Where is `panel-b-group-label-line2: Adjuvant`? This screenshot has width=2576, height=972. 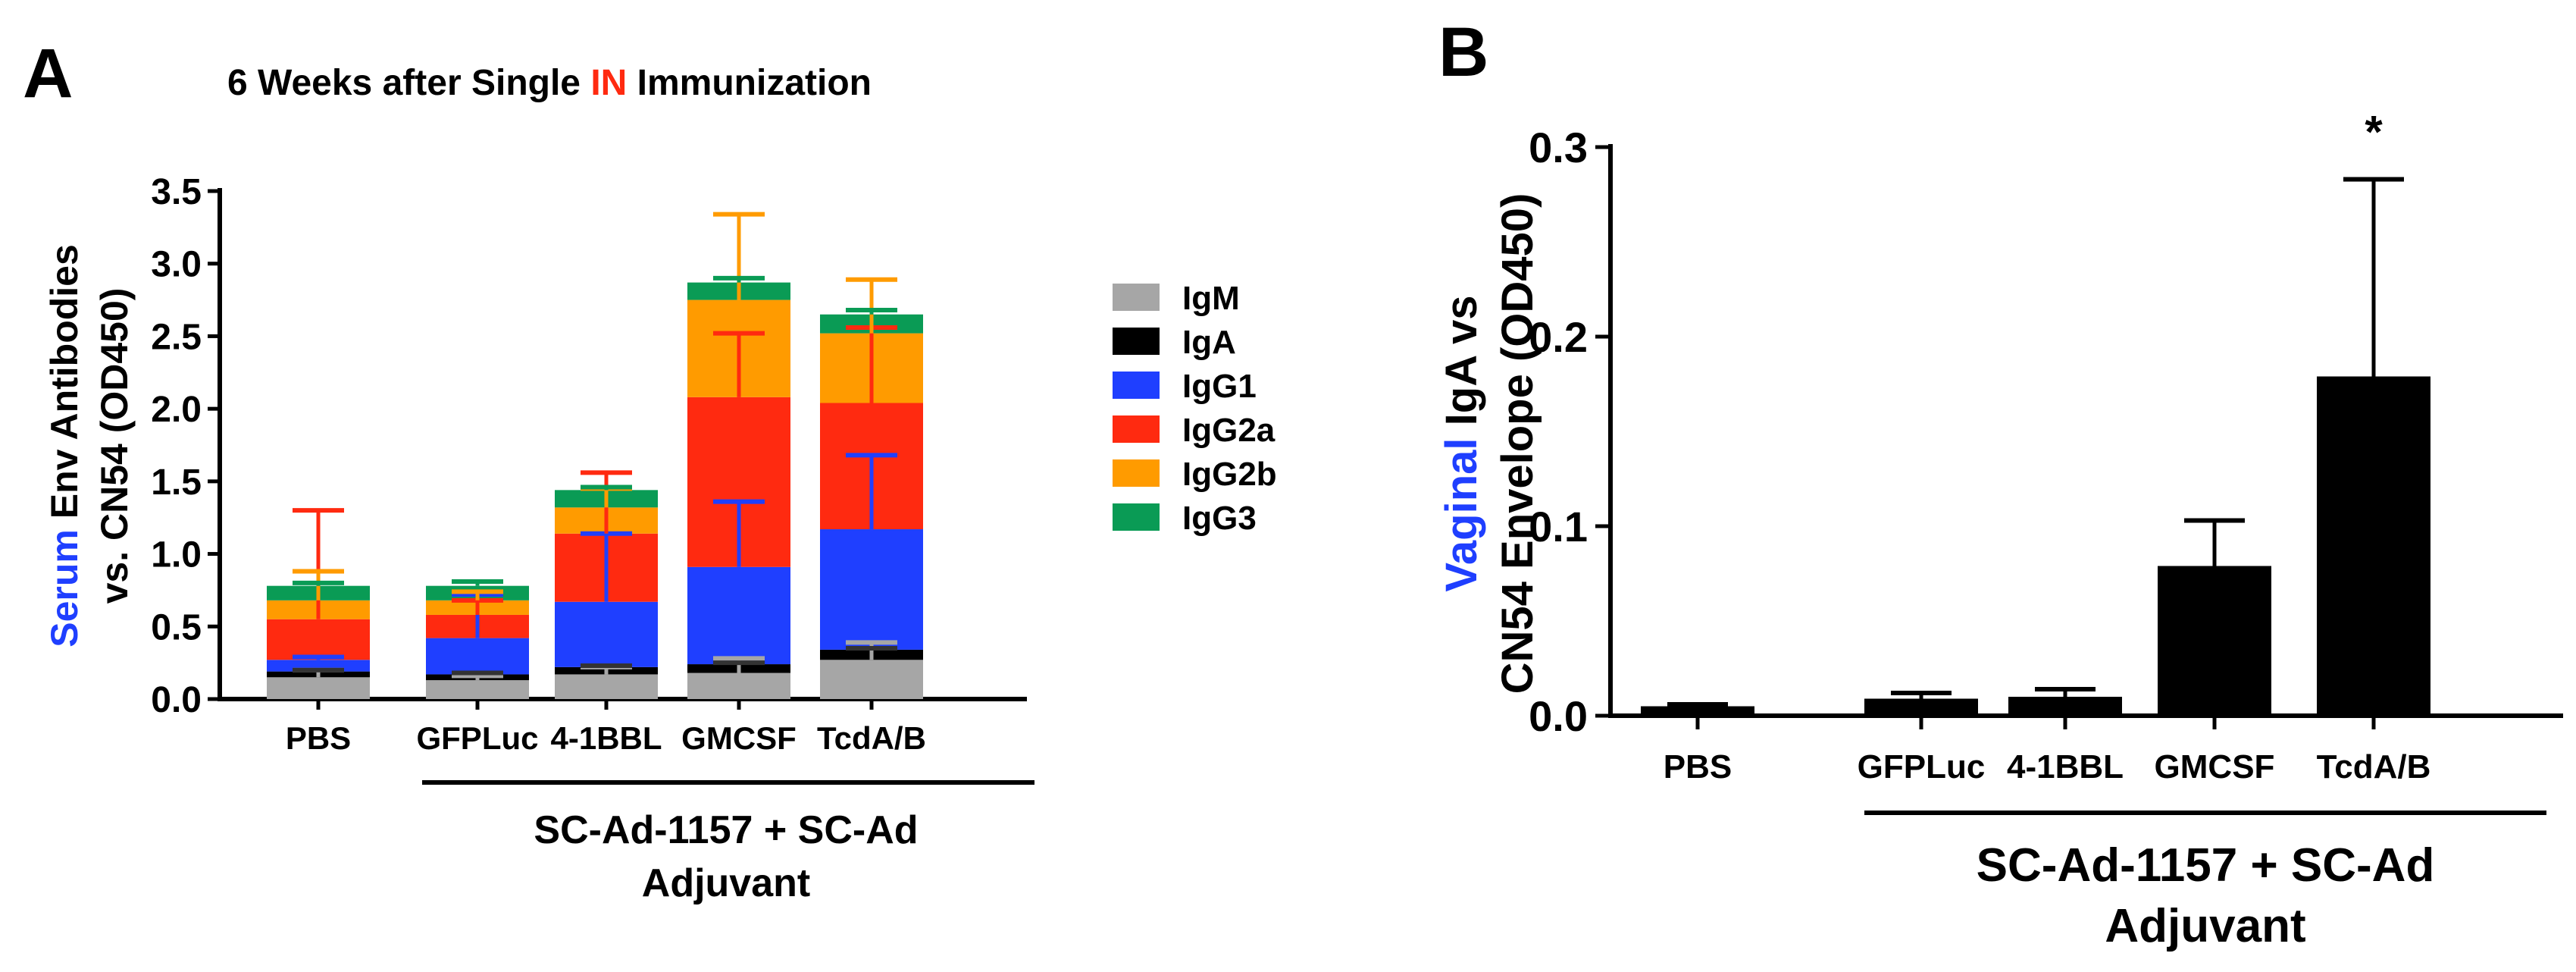 panel-b-group-label-line2: Adjuvant is located at coordinates (2205, 926).